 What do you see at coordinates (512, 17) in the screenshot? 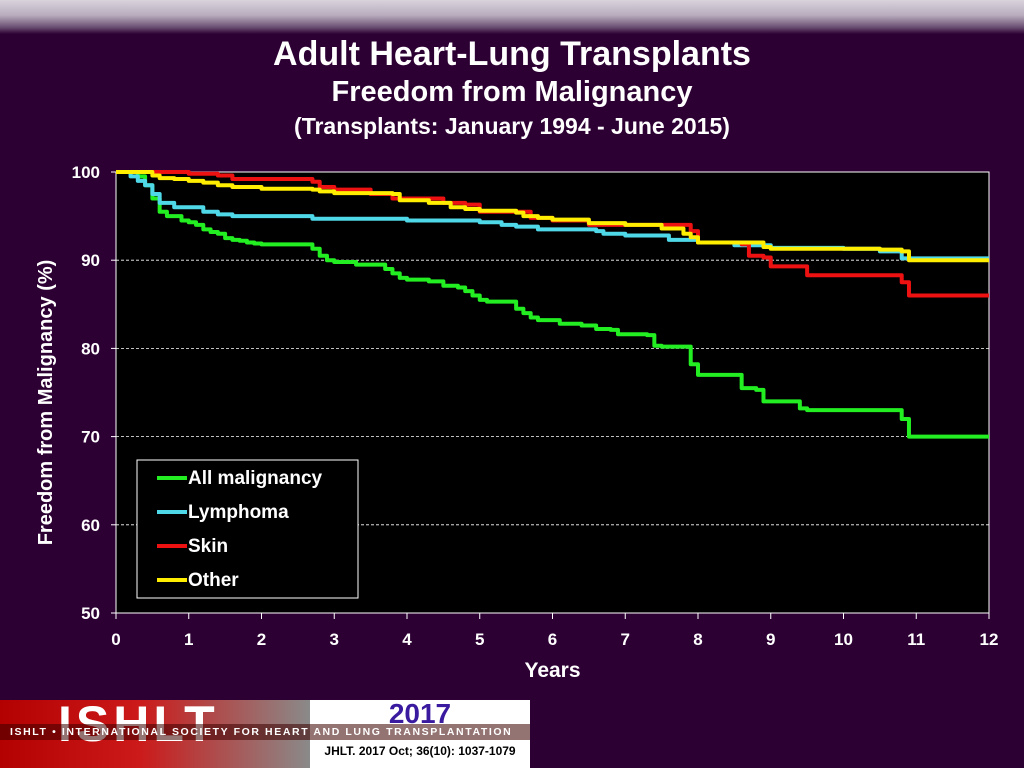
I see `top-banner` at bounding box center [512, 17].